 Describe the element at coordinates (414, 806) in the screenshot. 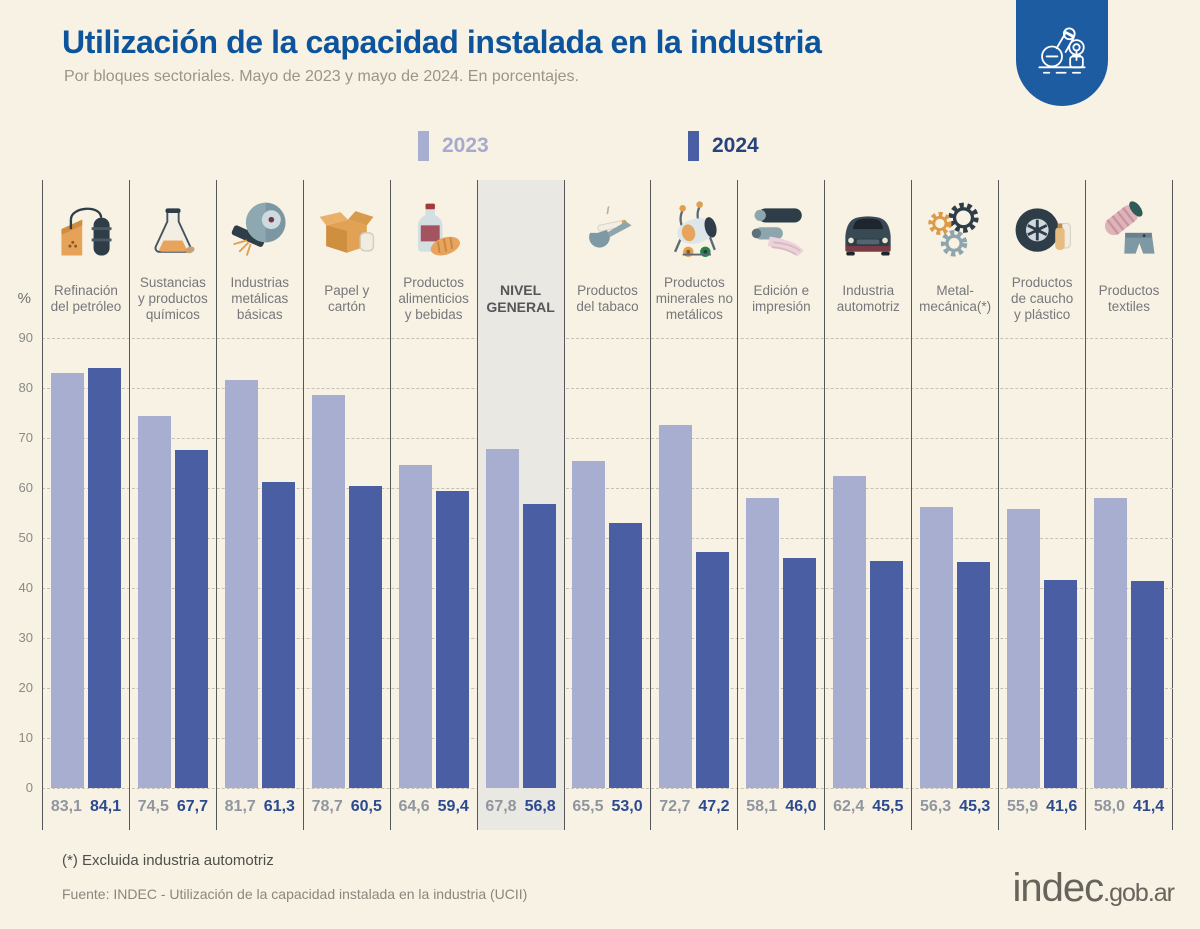

I see `value-2023: 64,6` at that location.